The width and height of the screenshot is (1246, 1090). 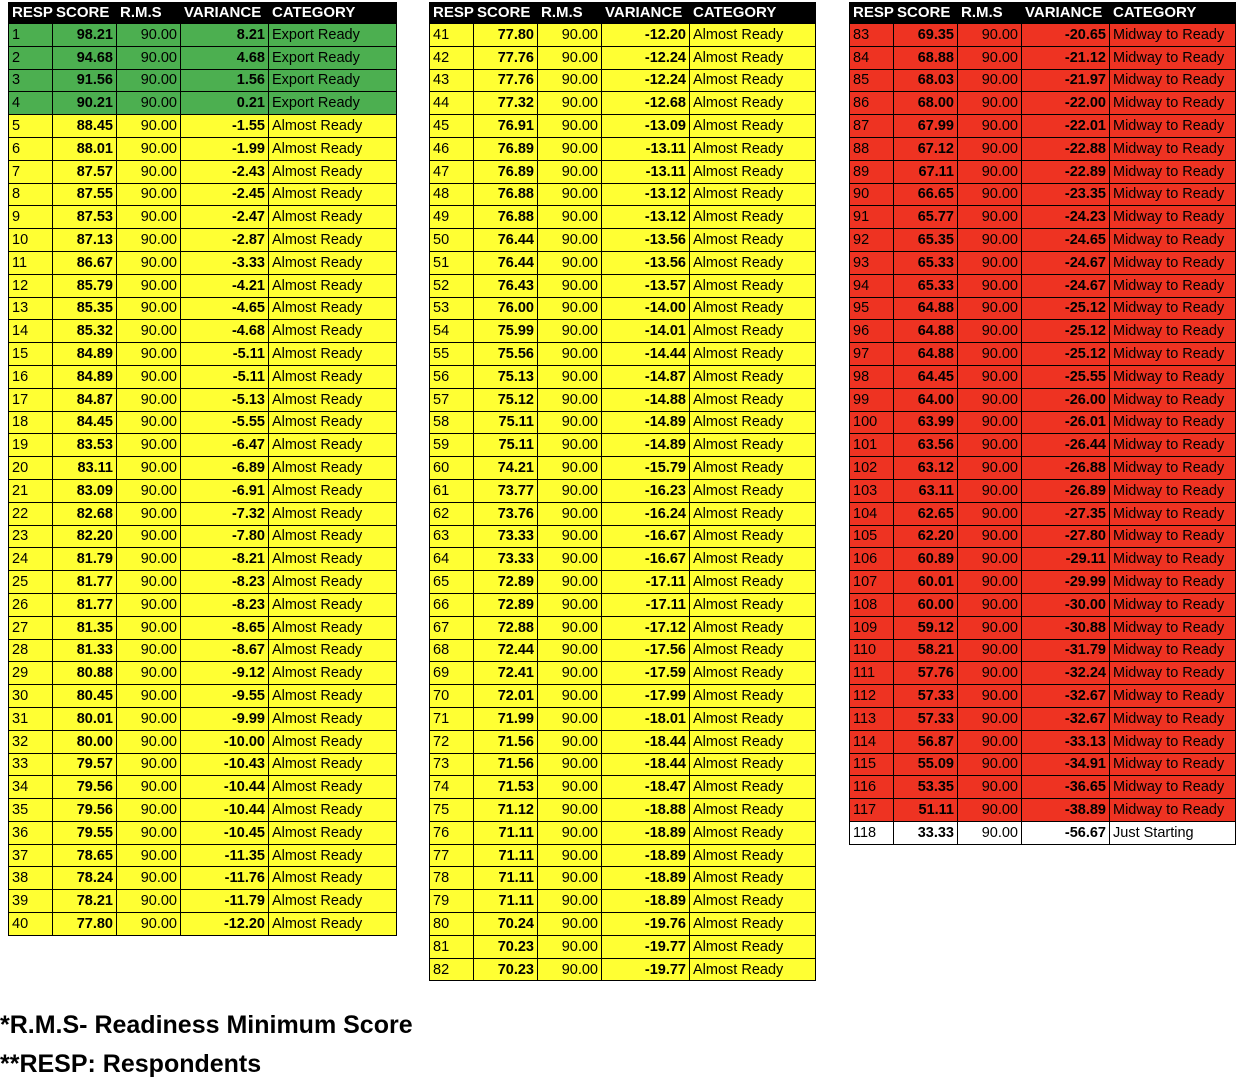 I want to click on table-row: 56 75.13 90.00 -14.87 Almost Ready, so click(x=622, y=376).